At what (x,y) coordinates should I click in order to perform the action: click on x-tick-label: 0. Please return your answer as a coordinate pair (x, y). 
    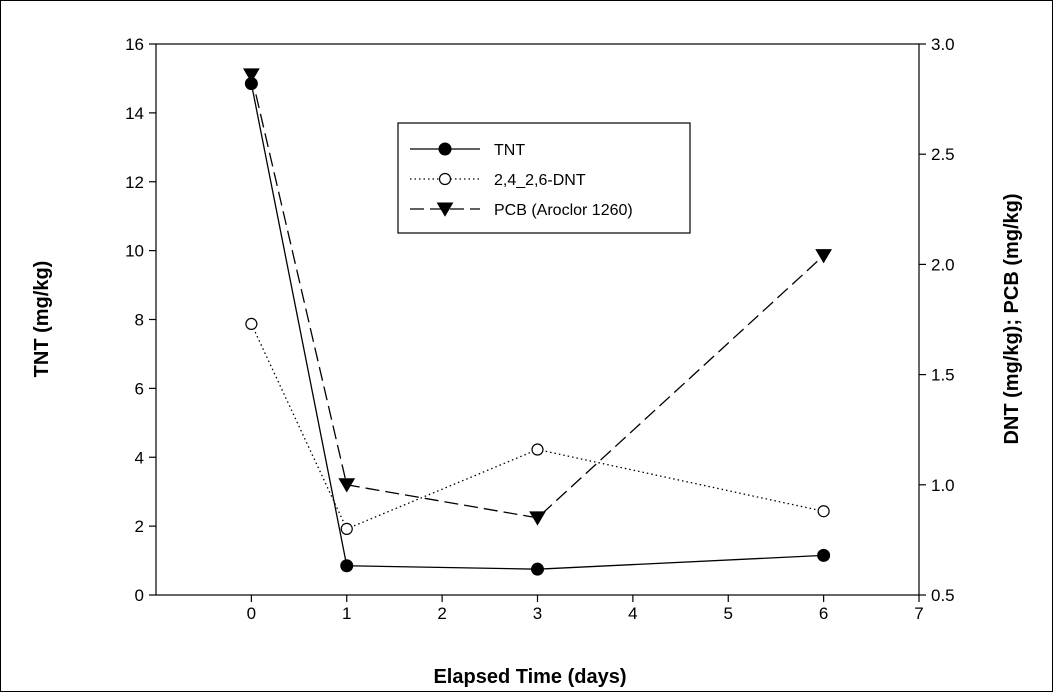
    Looking at the image, I should click on (251, 613).